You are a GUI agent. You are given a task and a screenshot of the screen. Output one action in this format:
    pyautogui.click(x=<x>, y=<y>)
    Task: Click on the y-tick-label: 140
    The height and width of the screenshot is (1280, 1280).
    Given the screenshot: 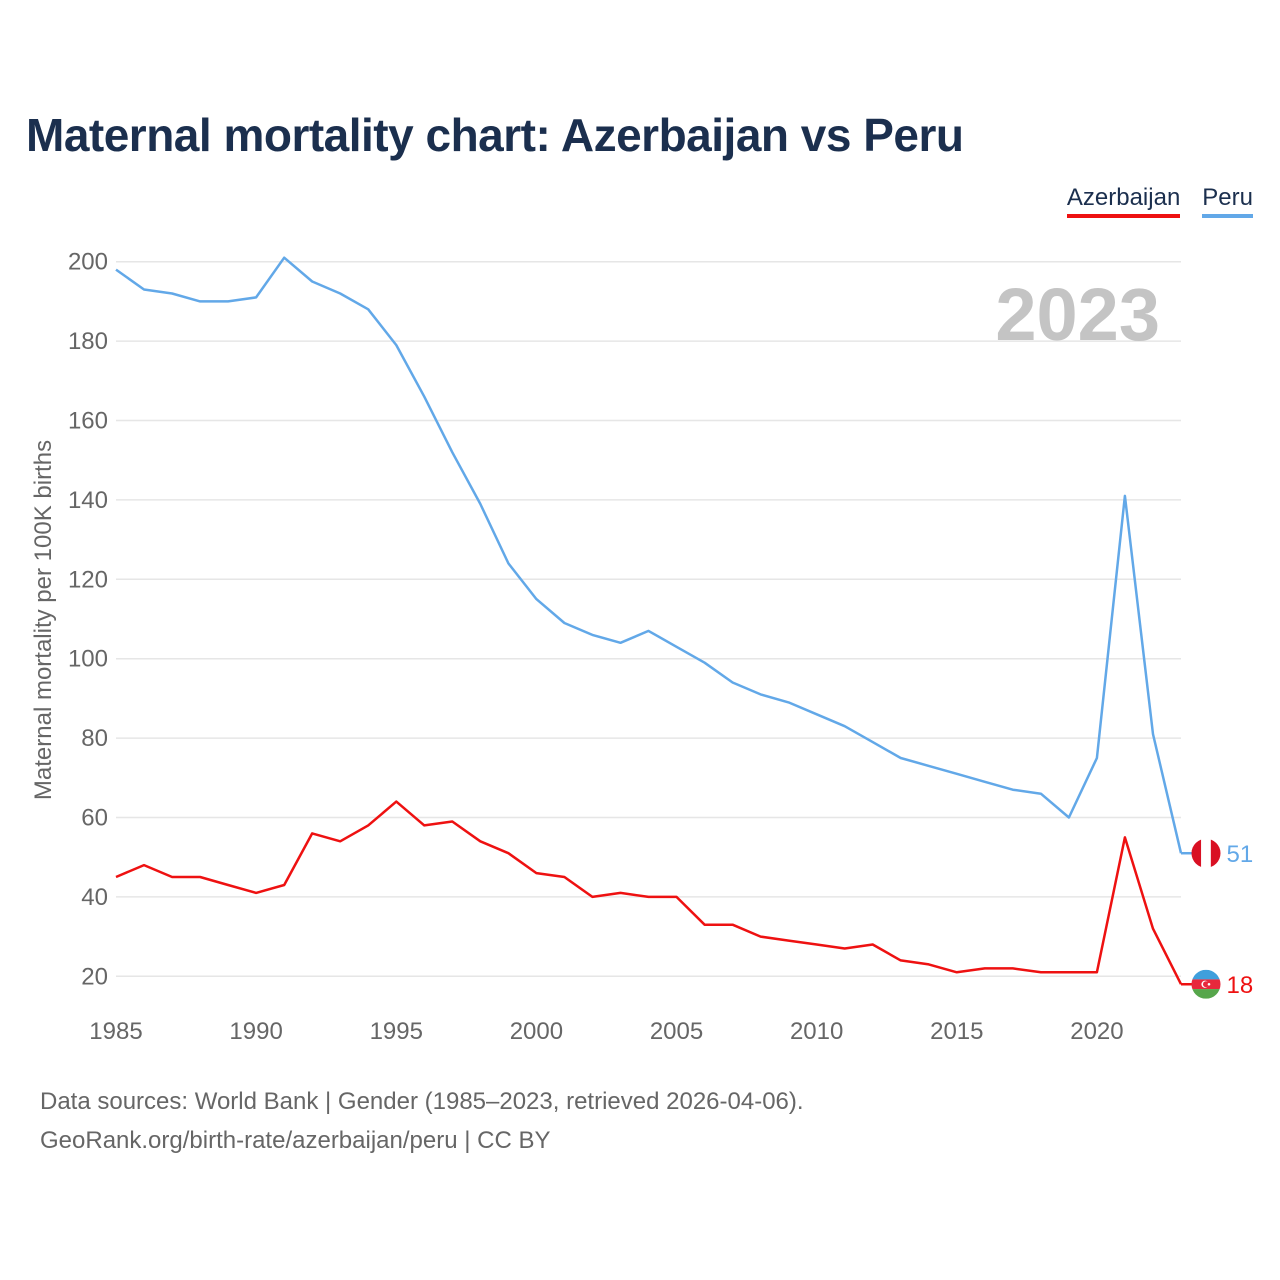 What is the action you would take?
    pyautogui.click(x=88, y=500)
    